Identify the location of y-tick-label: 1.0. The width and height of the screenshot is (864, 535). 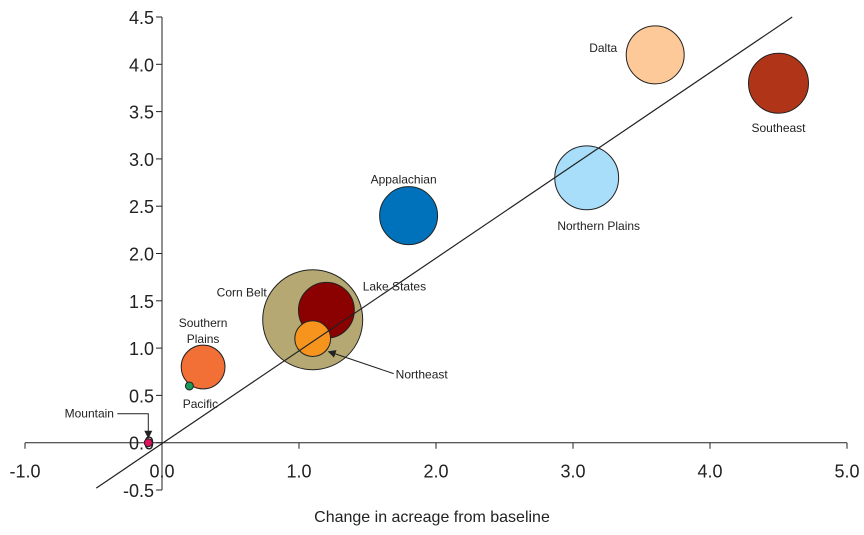
(141, 349).